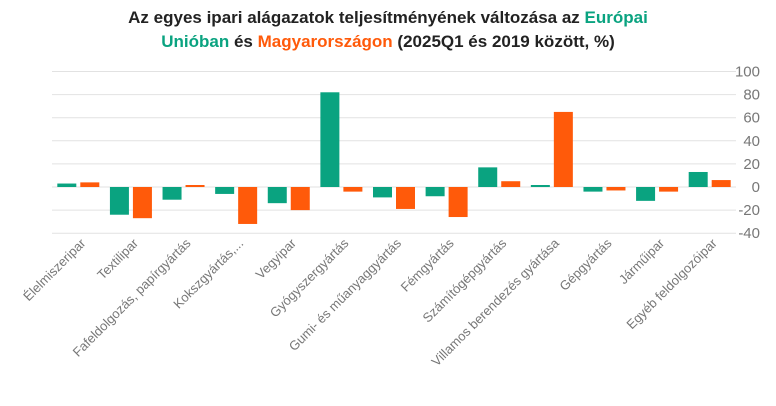 The height and width of the screenshot is (406, 776). What do you see at coordinates (642, 261) in the screenshot?
I see `x-category-label: Járműipar` at bounding box center [642, 261].